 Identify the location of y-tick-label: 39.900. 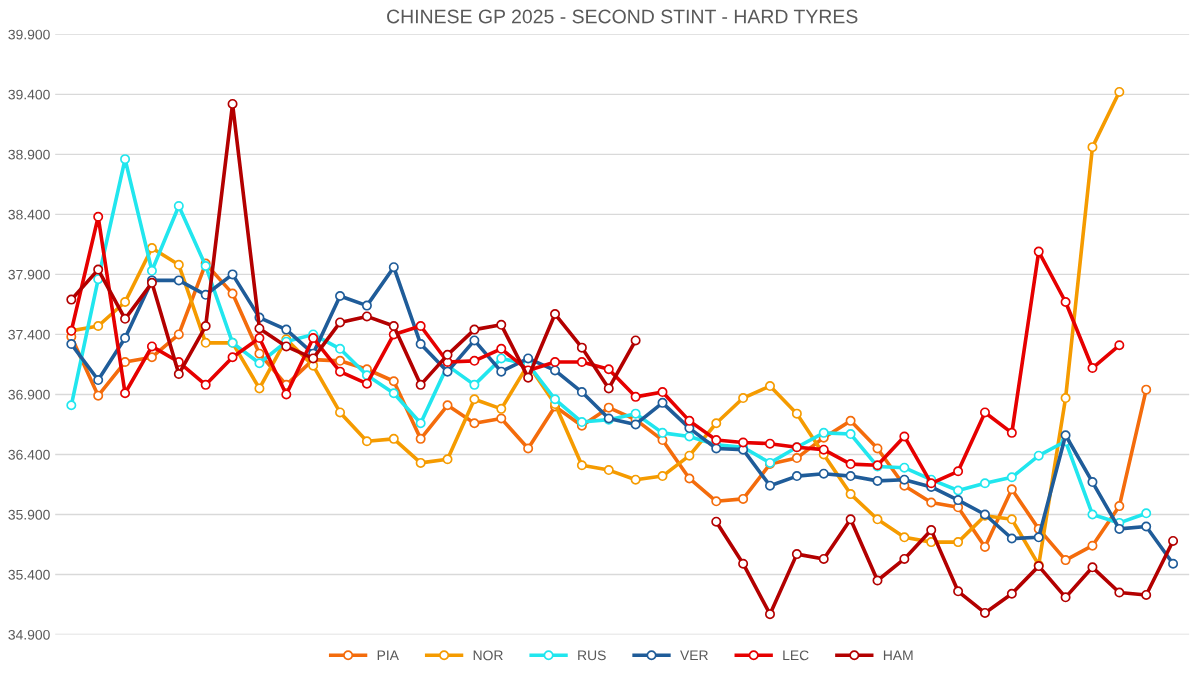
(29, 34).